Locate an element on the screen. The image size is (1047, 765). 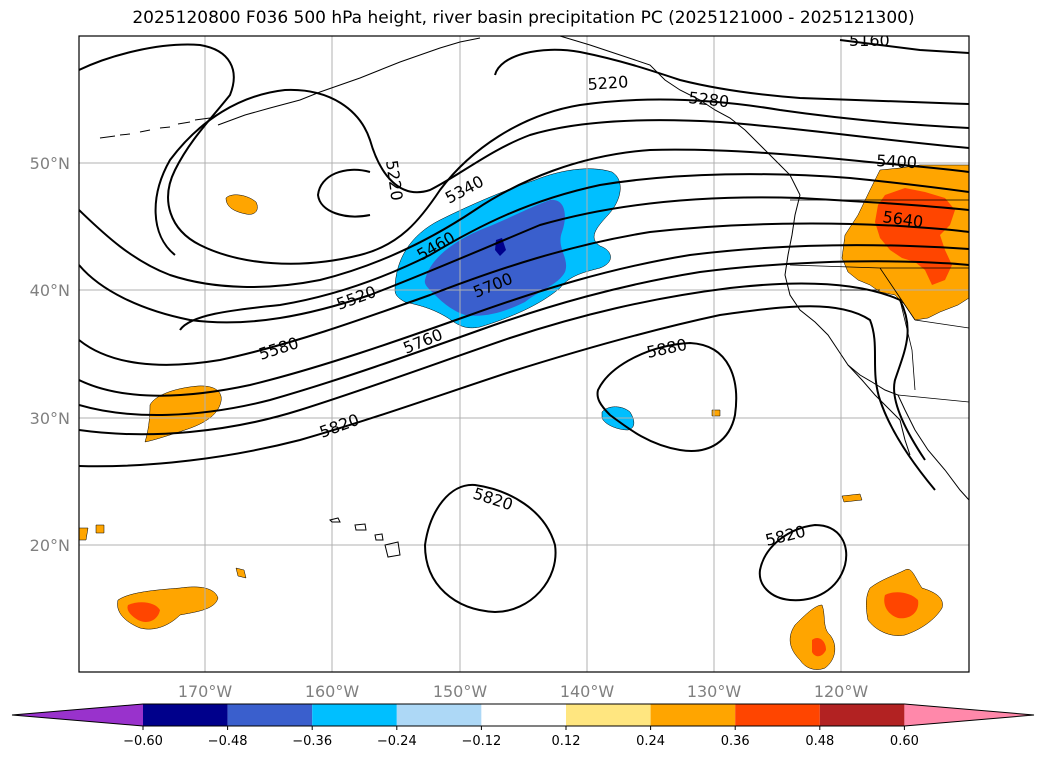
lon-tick-label: 130°W is located at coordinates (714, 691).